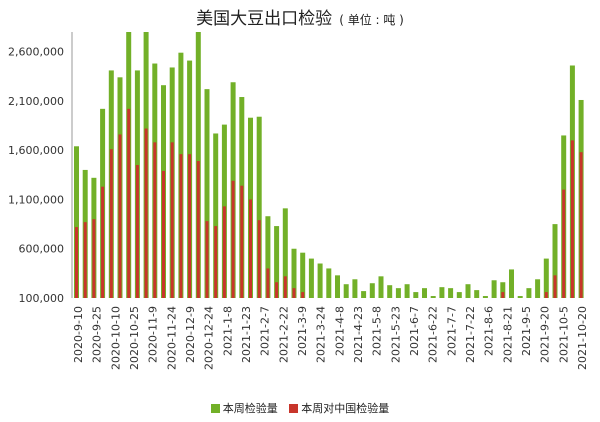 The width and height of the screenshot is (600, 422). I want to click on y-tick-label: 1,100,000, so click(36, 199).